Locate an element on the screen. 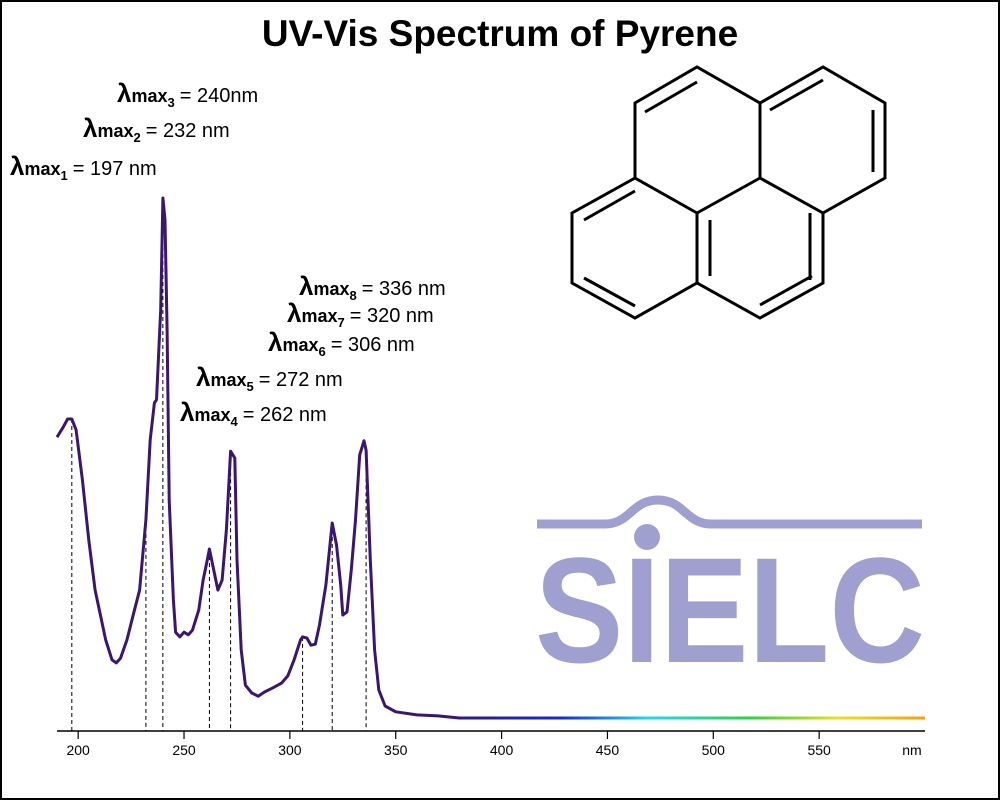 This screenshot has height=800, width=1000. peak-label: λmax5 = 272 nm is located at coordinates (269, 378).